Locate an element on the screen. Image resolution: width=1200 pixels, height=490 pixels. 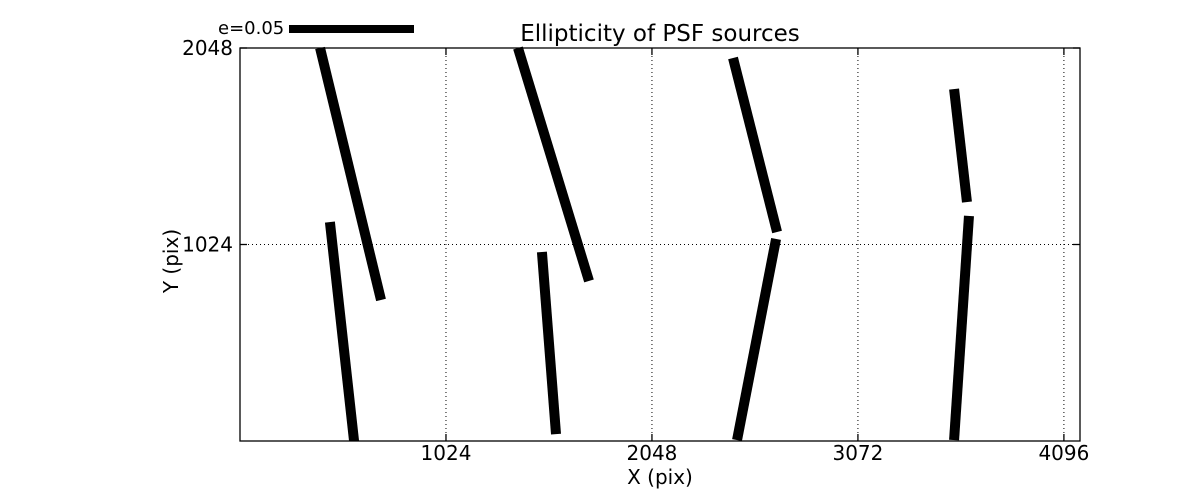
x-tick-label: 2048 is located at coordinates (652, 453).